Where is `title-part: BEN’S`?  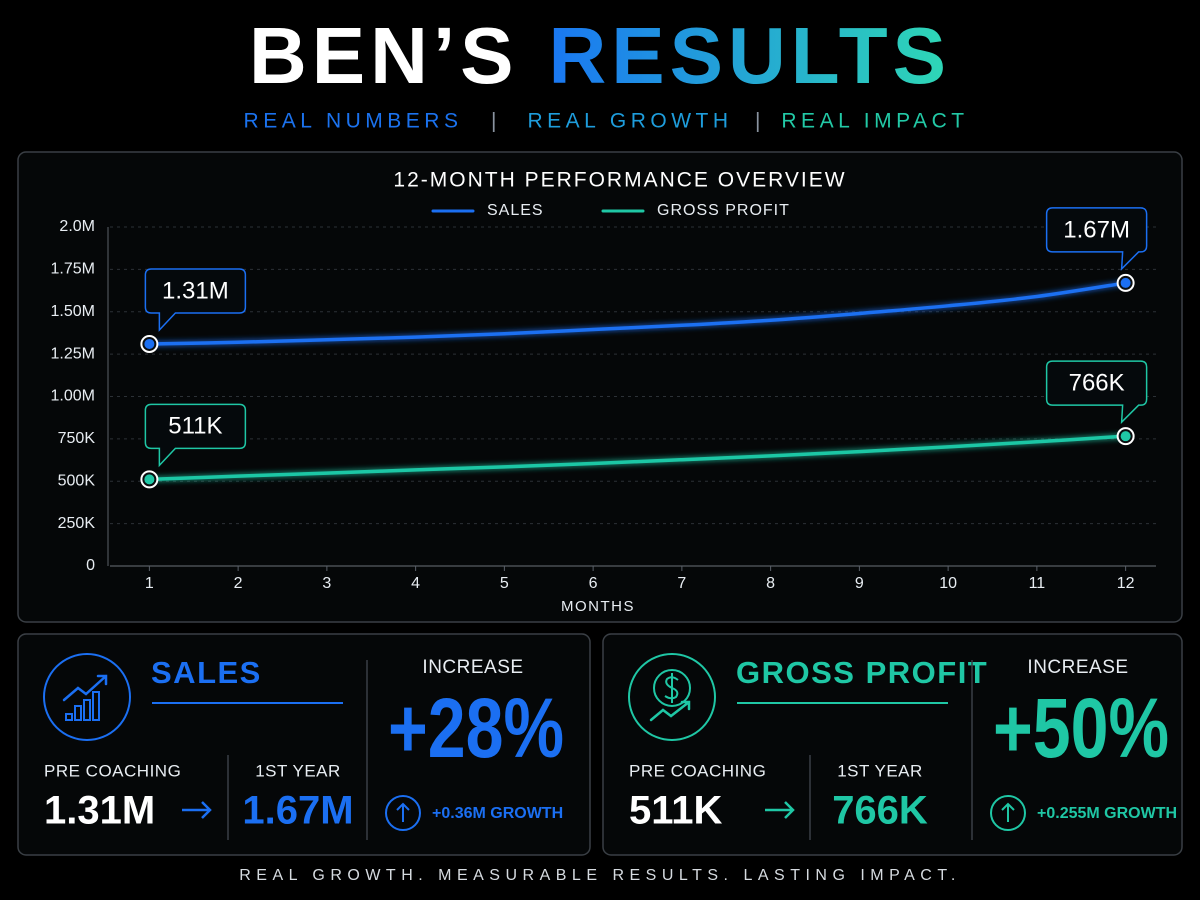
title-part: BEN’S is located at coordinates (384, 55).